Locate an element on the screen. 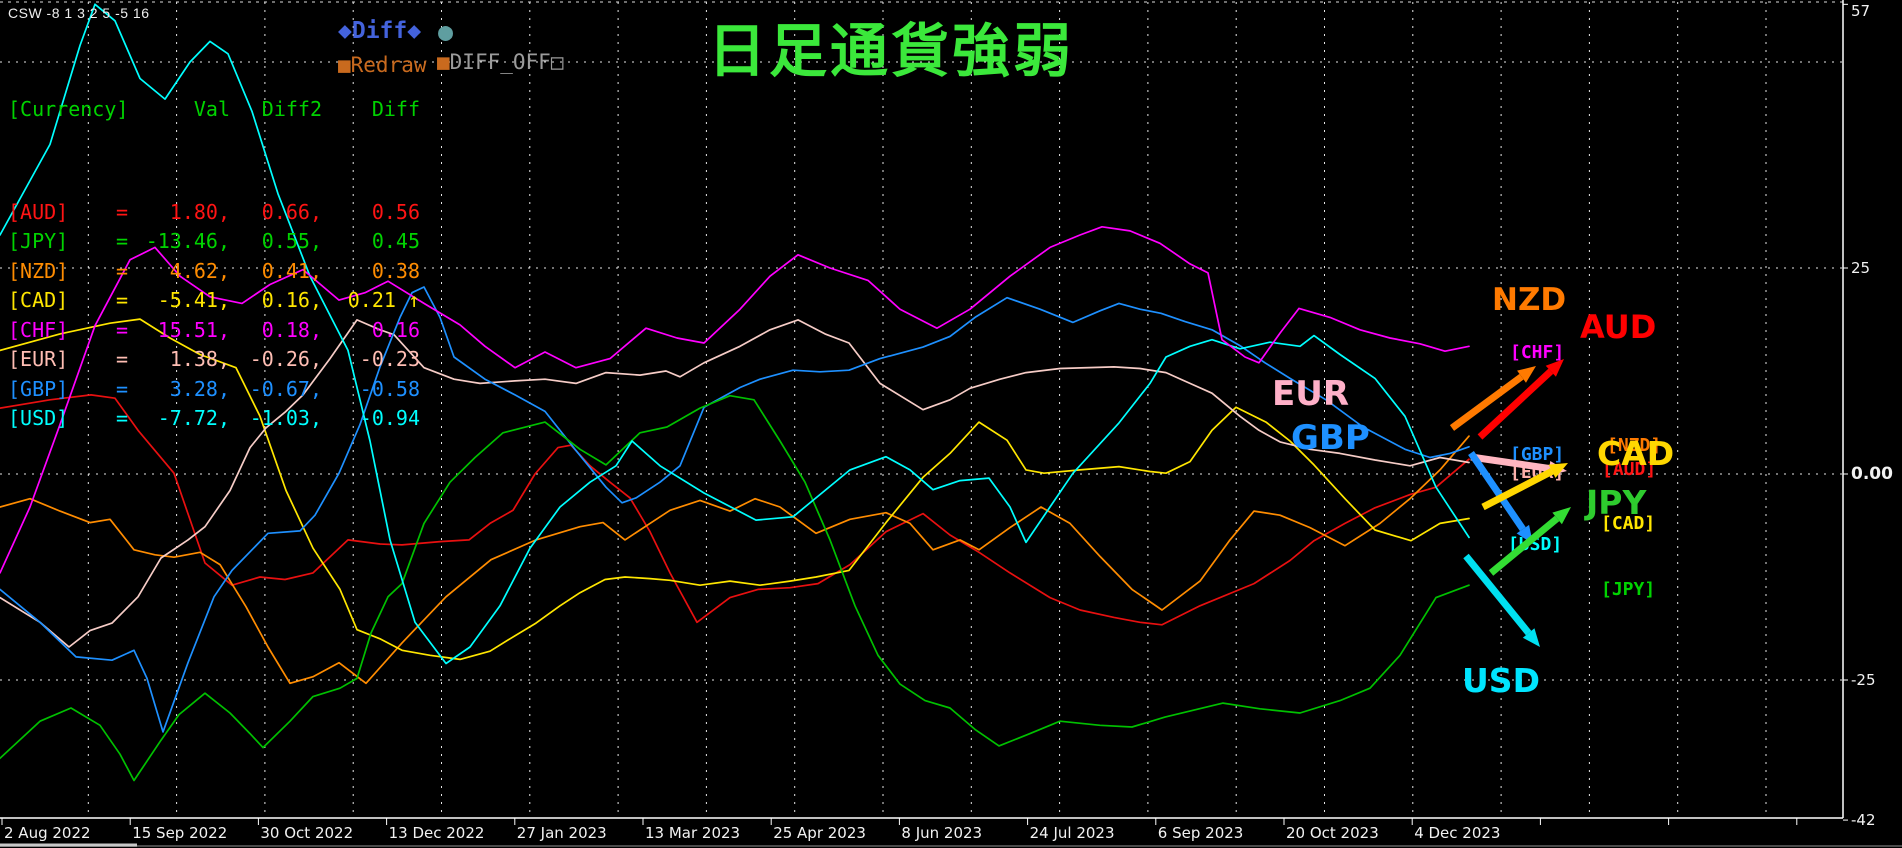  value: 15.51, is located at coordinates (193, 329).